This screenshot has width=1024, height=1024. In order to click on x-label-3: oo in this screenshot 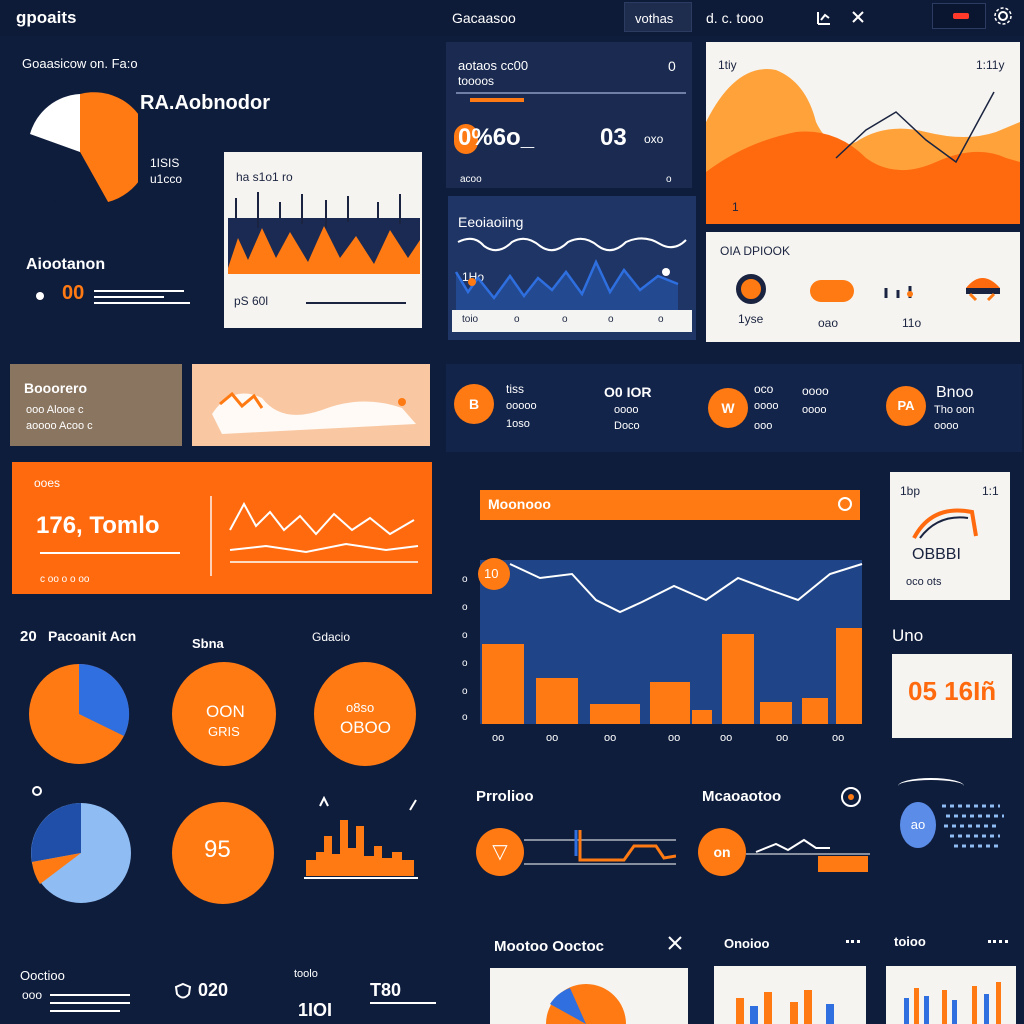, I will do `click(610, 738)`.